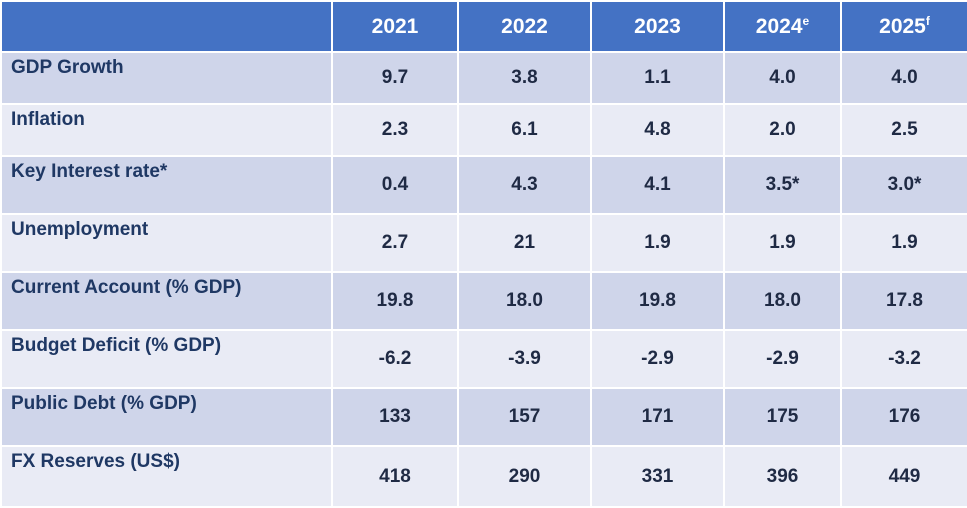  I want to click on table-cell: 17.8, so click(903, 301).